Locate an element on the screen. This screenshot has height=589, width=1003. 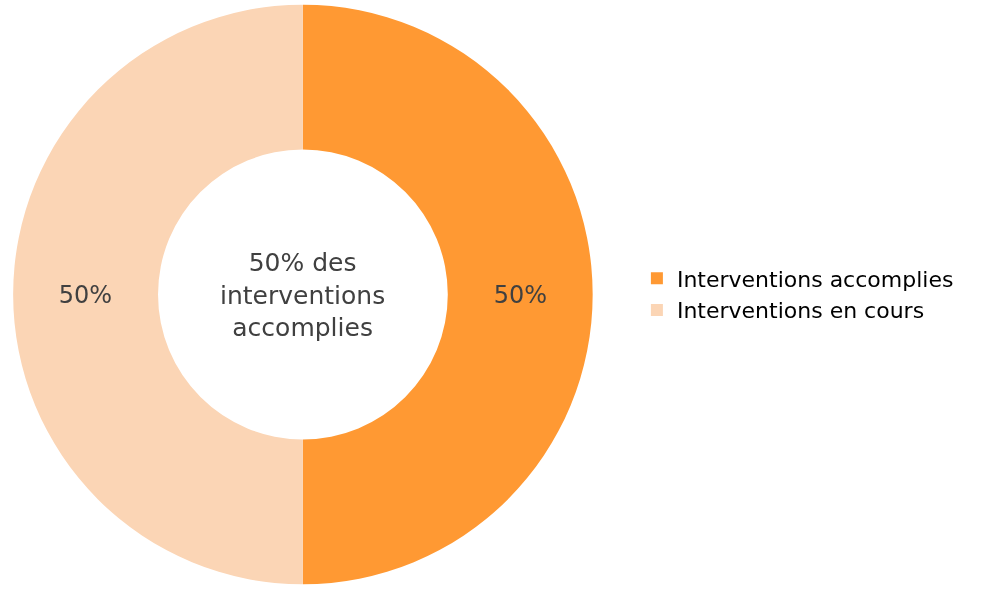
legend-label: Interventions accomplies is located at coordinates (815, 279).